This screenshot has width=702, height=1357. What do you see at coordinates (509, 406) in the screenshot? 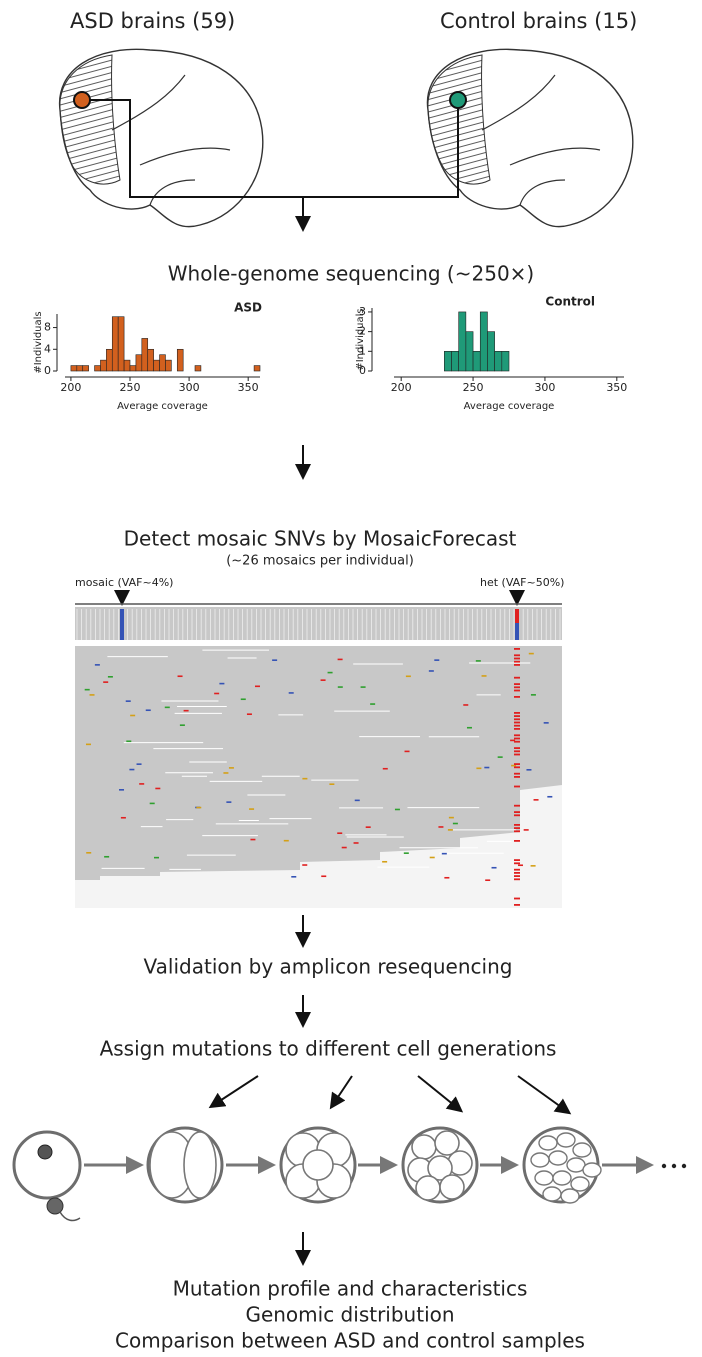
I see `x-axis-label: Average coverage` at bounding box center [509, 406].